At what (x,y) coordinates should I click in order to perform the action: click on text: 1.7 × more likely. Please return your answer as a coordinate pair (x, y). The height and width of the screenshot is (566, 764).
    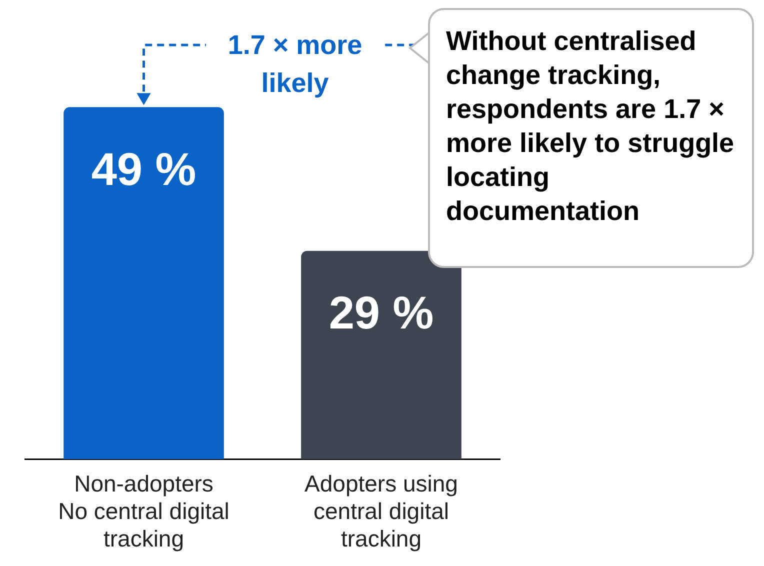
    Looking at the image, I should click on (295, 64).